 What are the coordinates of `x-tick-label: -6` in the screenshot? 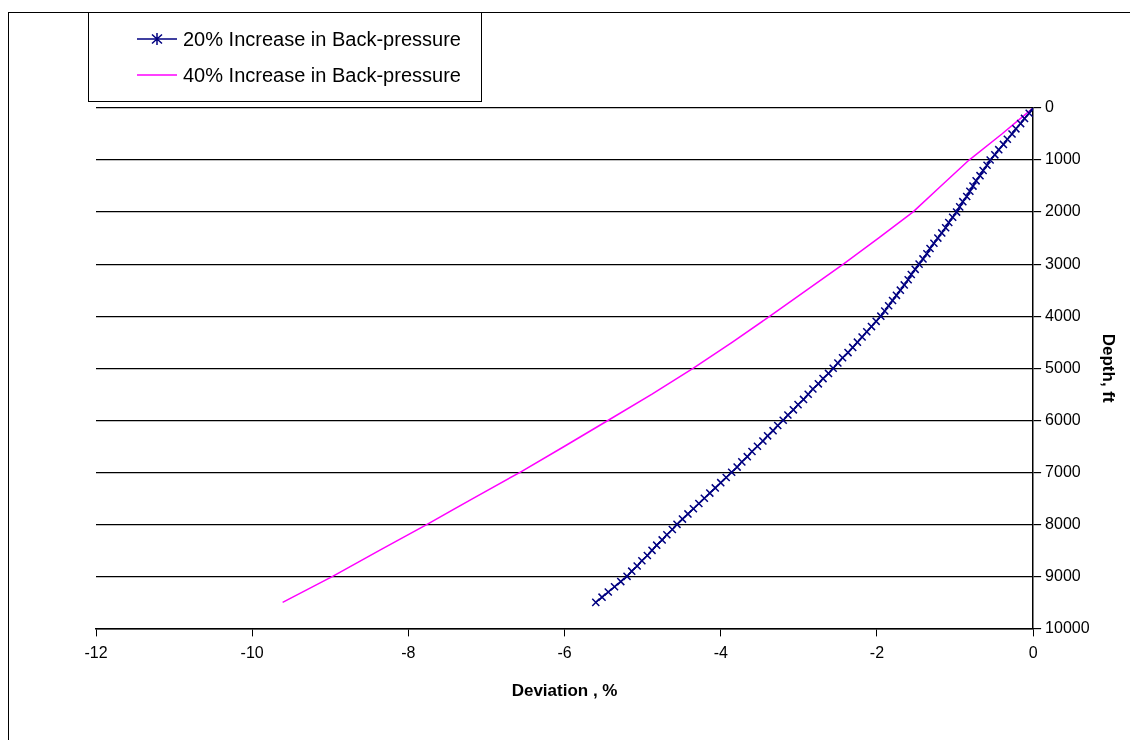 It's located at (564, 653).